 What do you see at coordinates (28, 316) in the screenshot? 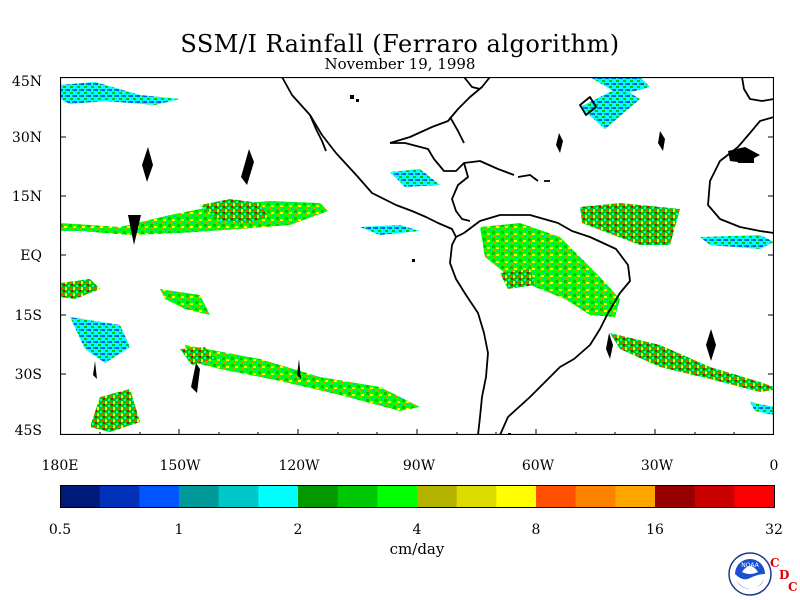
I see `lat-label: 15S` at bounding box center [28, 316].